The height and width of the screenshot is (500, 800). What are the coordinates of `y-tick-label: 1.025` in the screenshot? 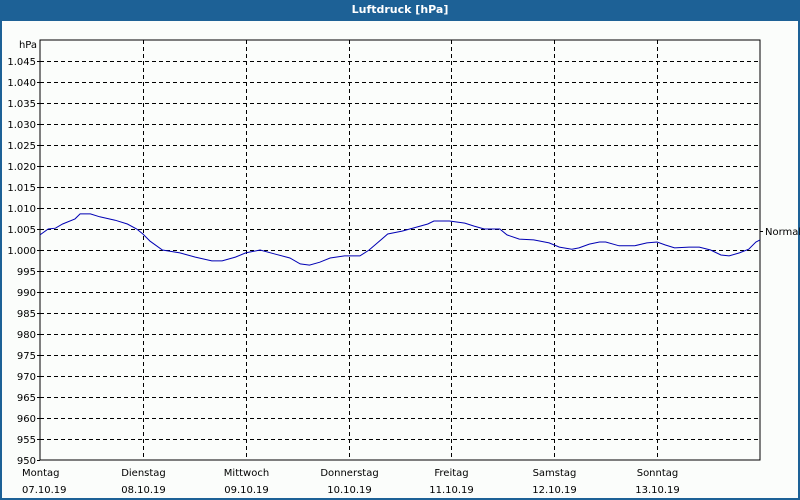 It's located at (21, 146).